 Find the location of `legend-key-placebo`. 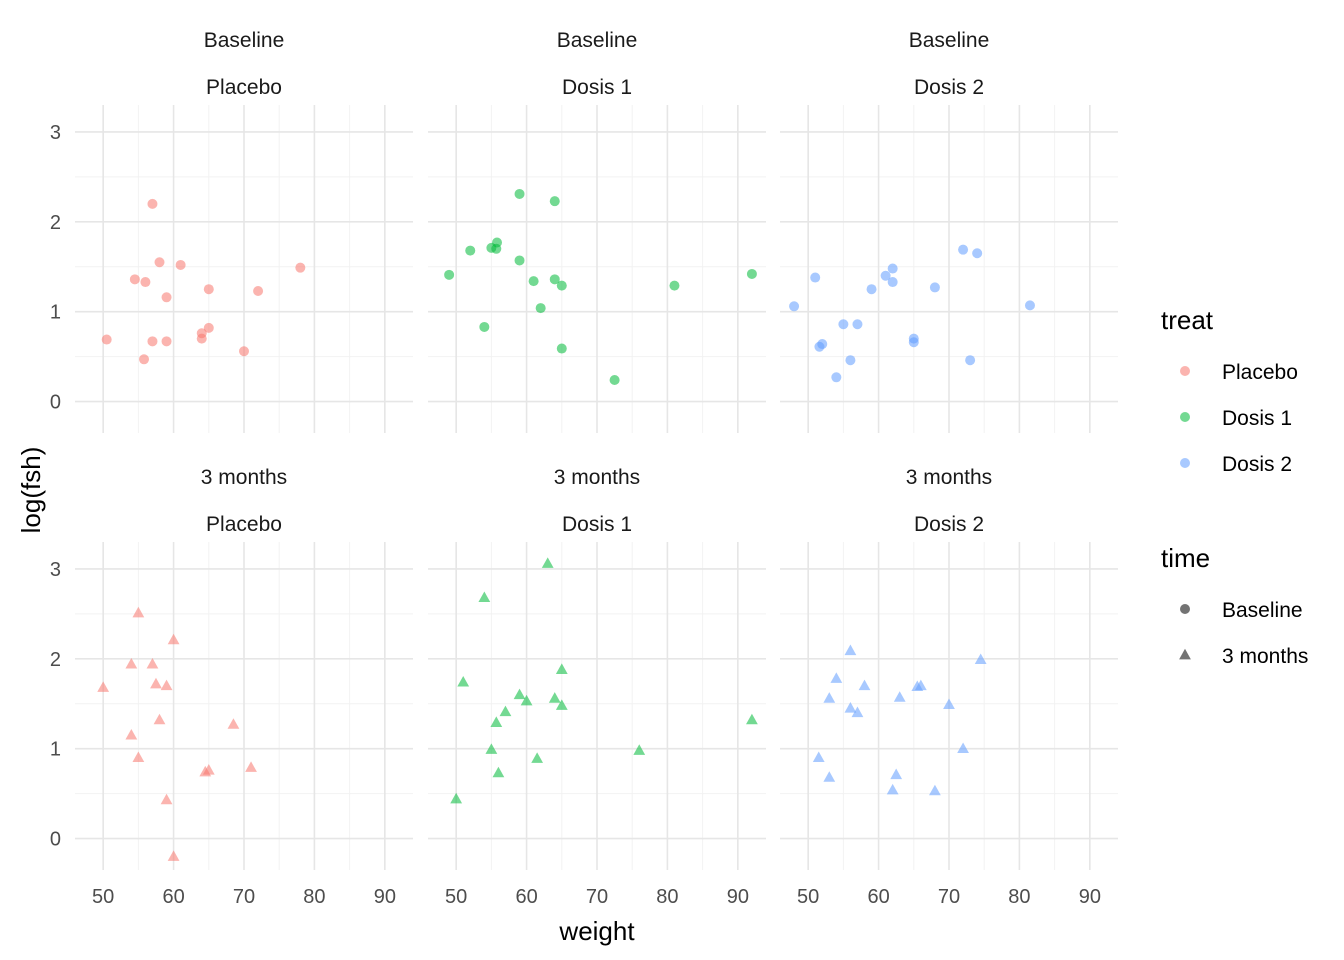

legend-key-placebo is located at coordinates (1185, 371).